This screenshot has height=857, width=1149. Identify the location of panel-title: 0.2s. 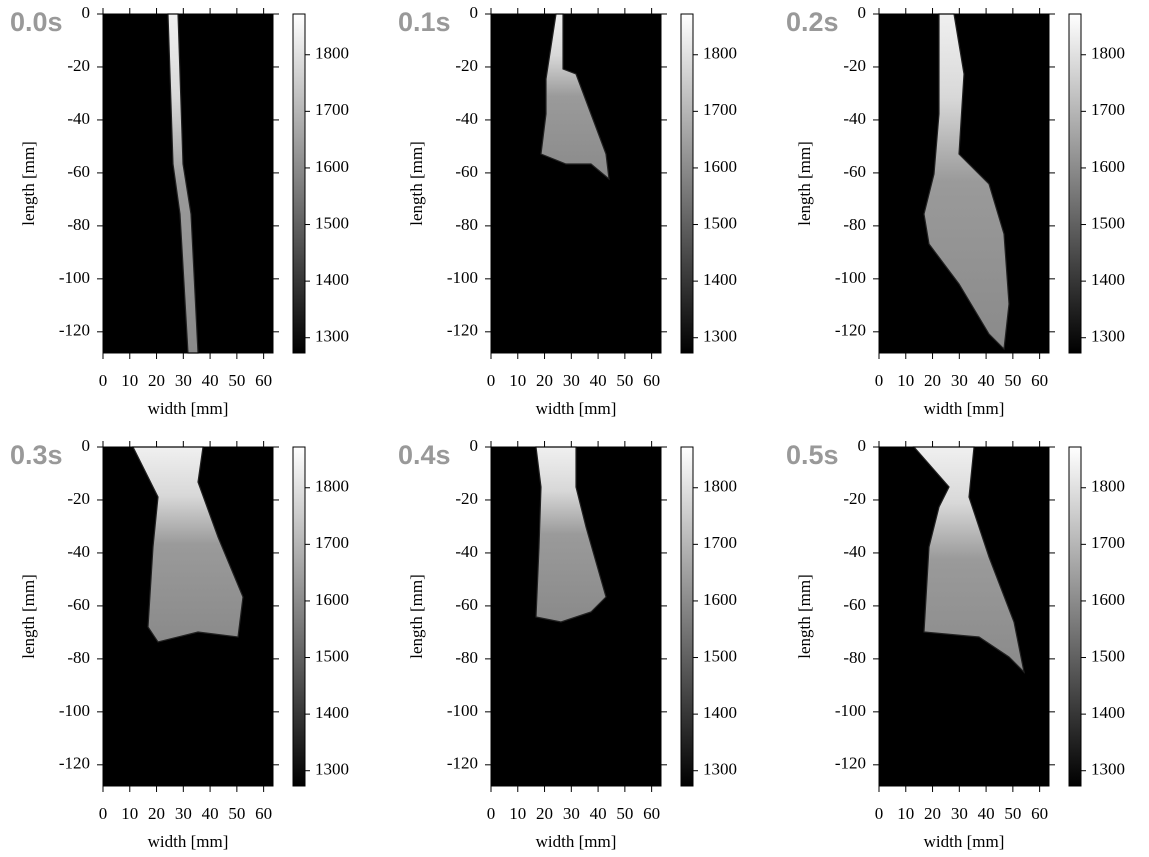
(812, 22).